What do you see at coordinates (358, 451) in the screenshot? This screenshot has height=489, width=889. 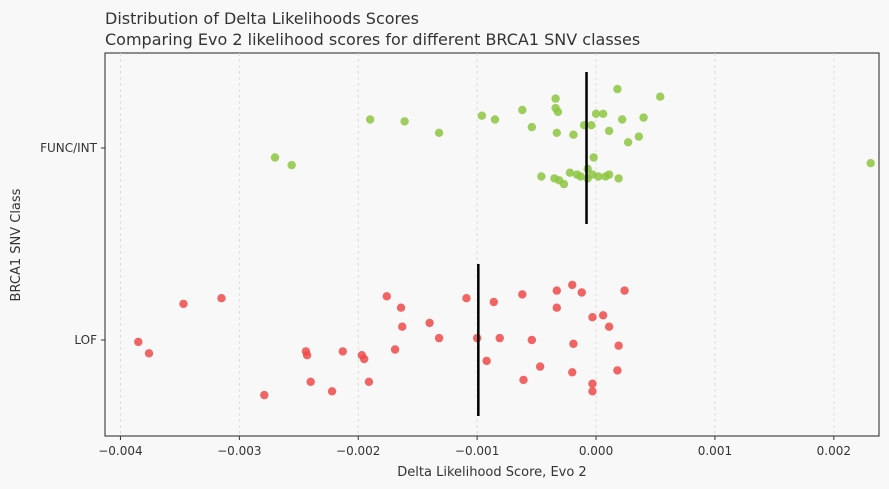 I see `x-tick-label: −0.002` at bounding box center [358, 451].